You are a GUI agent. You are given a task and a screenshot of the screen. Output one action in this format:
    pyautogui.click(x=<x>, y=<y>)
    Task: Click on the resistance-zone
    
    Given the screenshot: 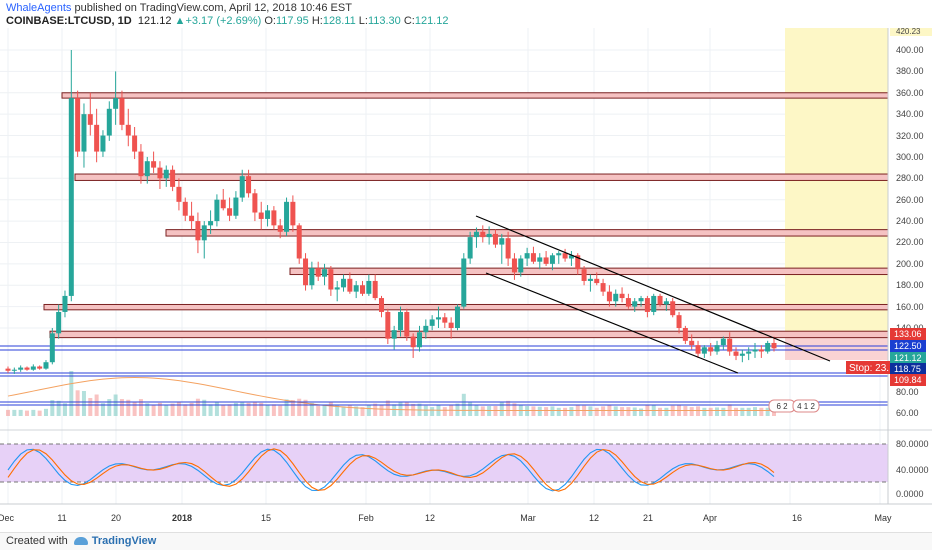 What is the action you would take?
    pyautogui.click(x=527, y=233)
    